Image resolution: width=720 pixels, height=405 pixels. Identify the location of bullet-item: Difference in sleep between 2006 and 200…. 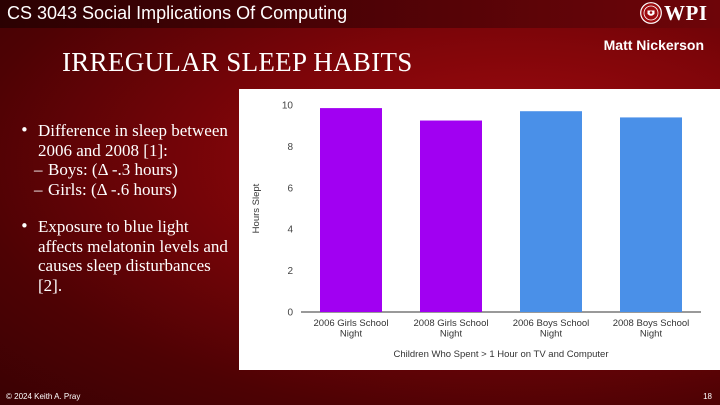
(127, 140).